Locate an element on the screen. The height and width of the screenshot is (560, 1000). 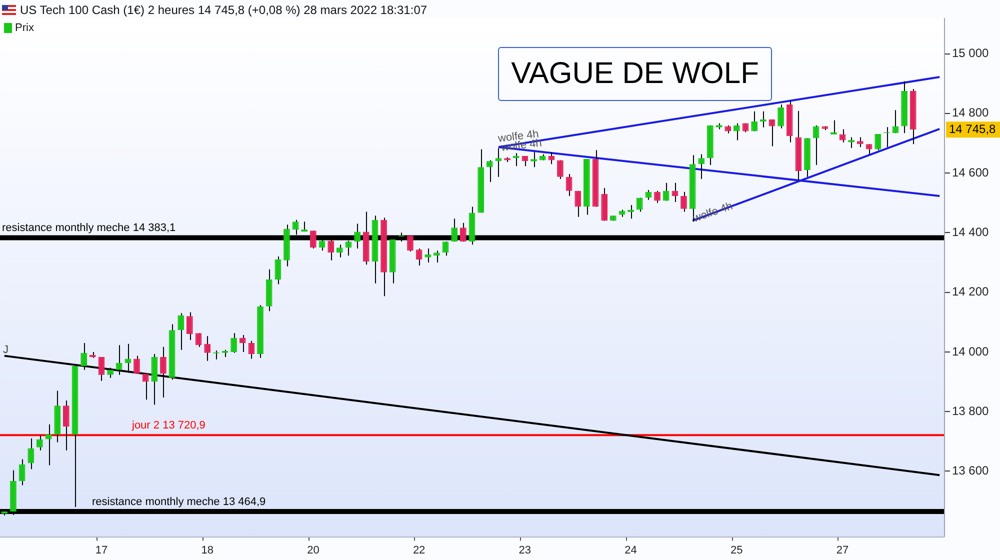
y-tick-label: 14 600 is located at coordinates (971, 172).